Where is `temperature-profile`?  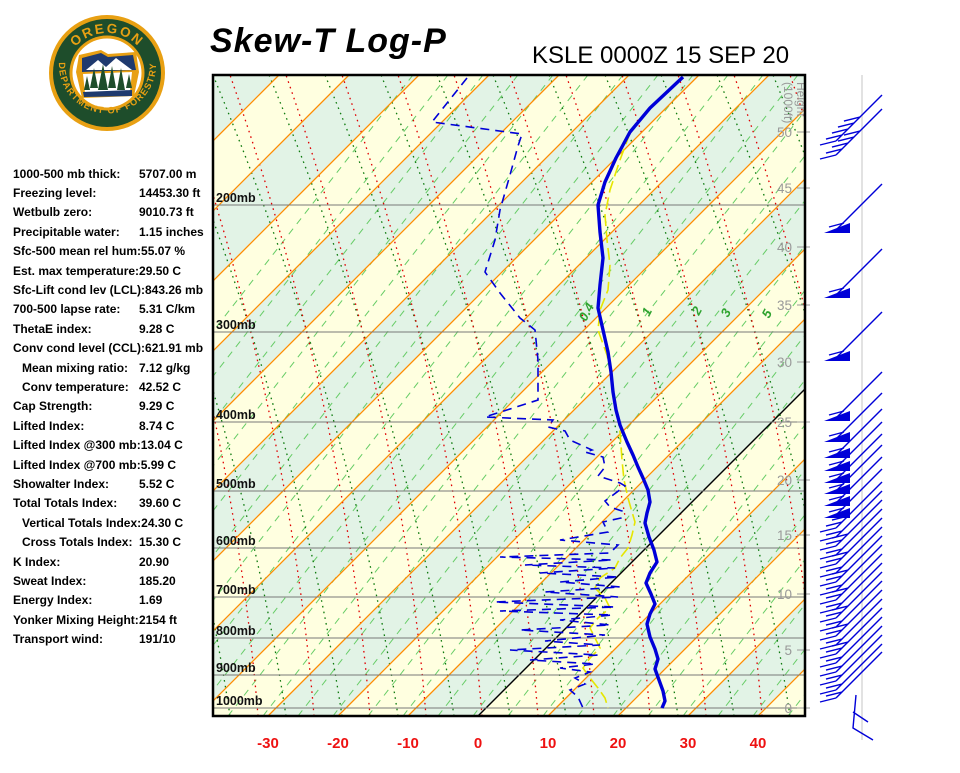 temperature-profile is located at coordinates (640, 392).